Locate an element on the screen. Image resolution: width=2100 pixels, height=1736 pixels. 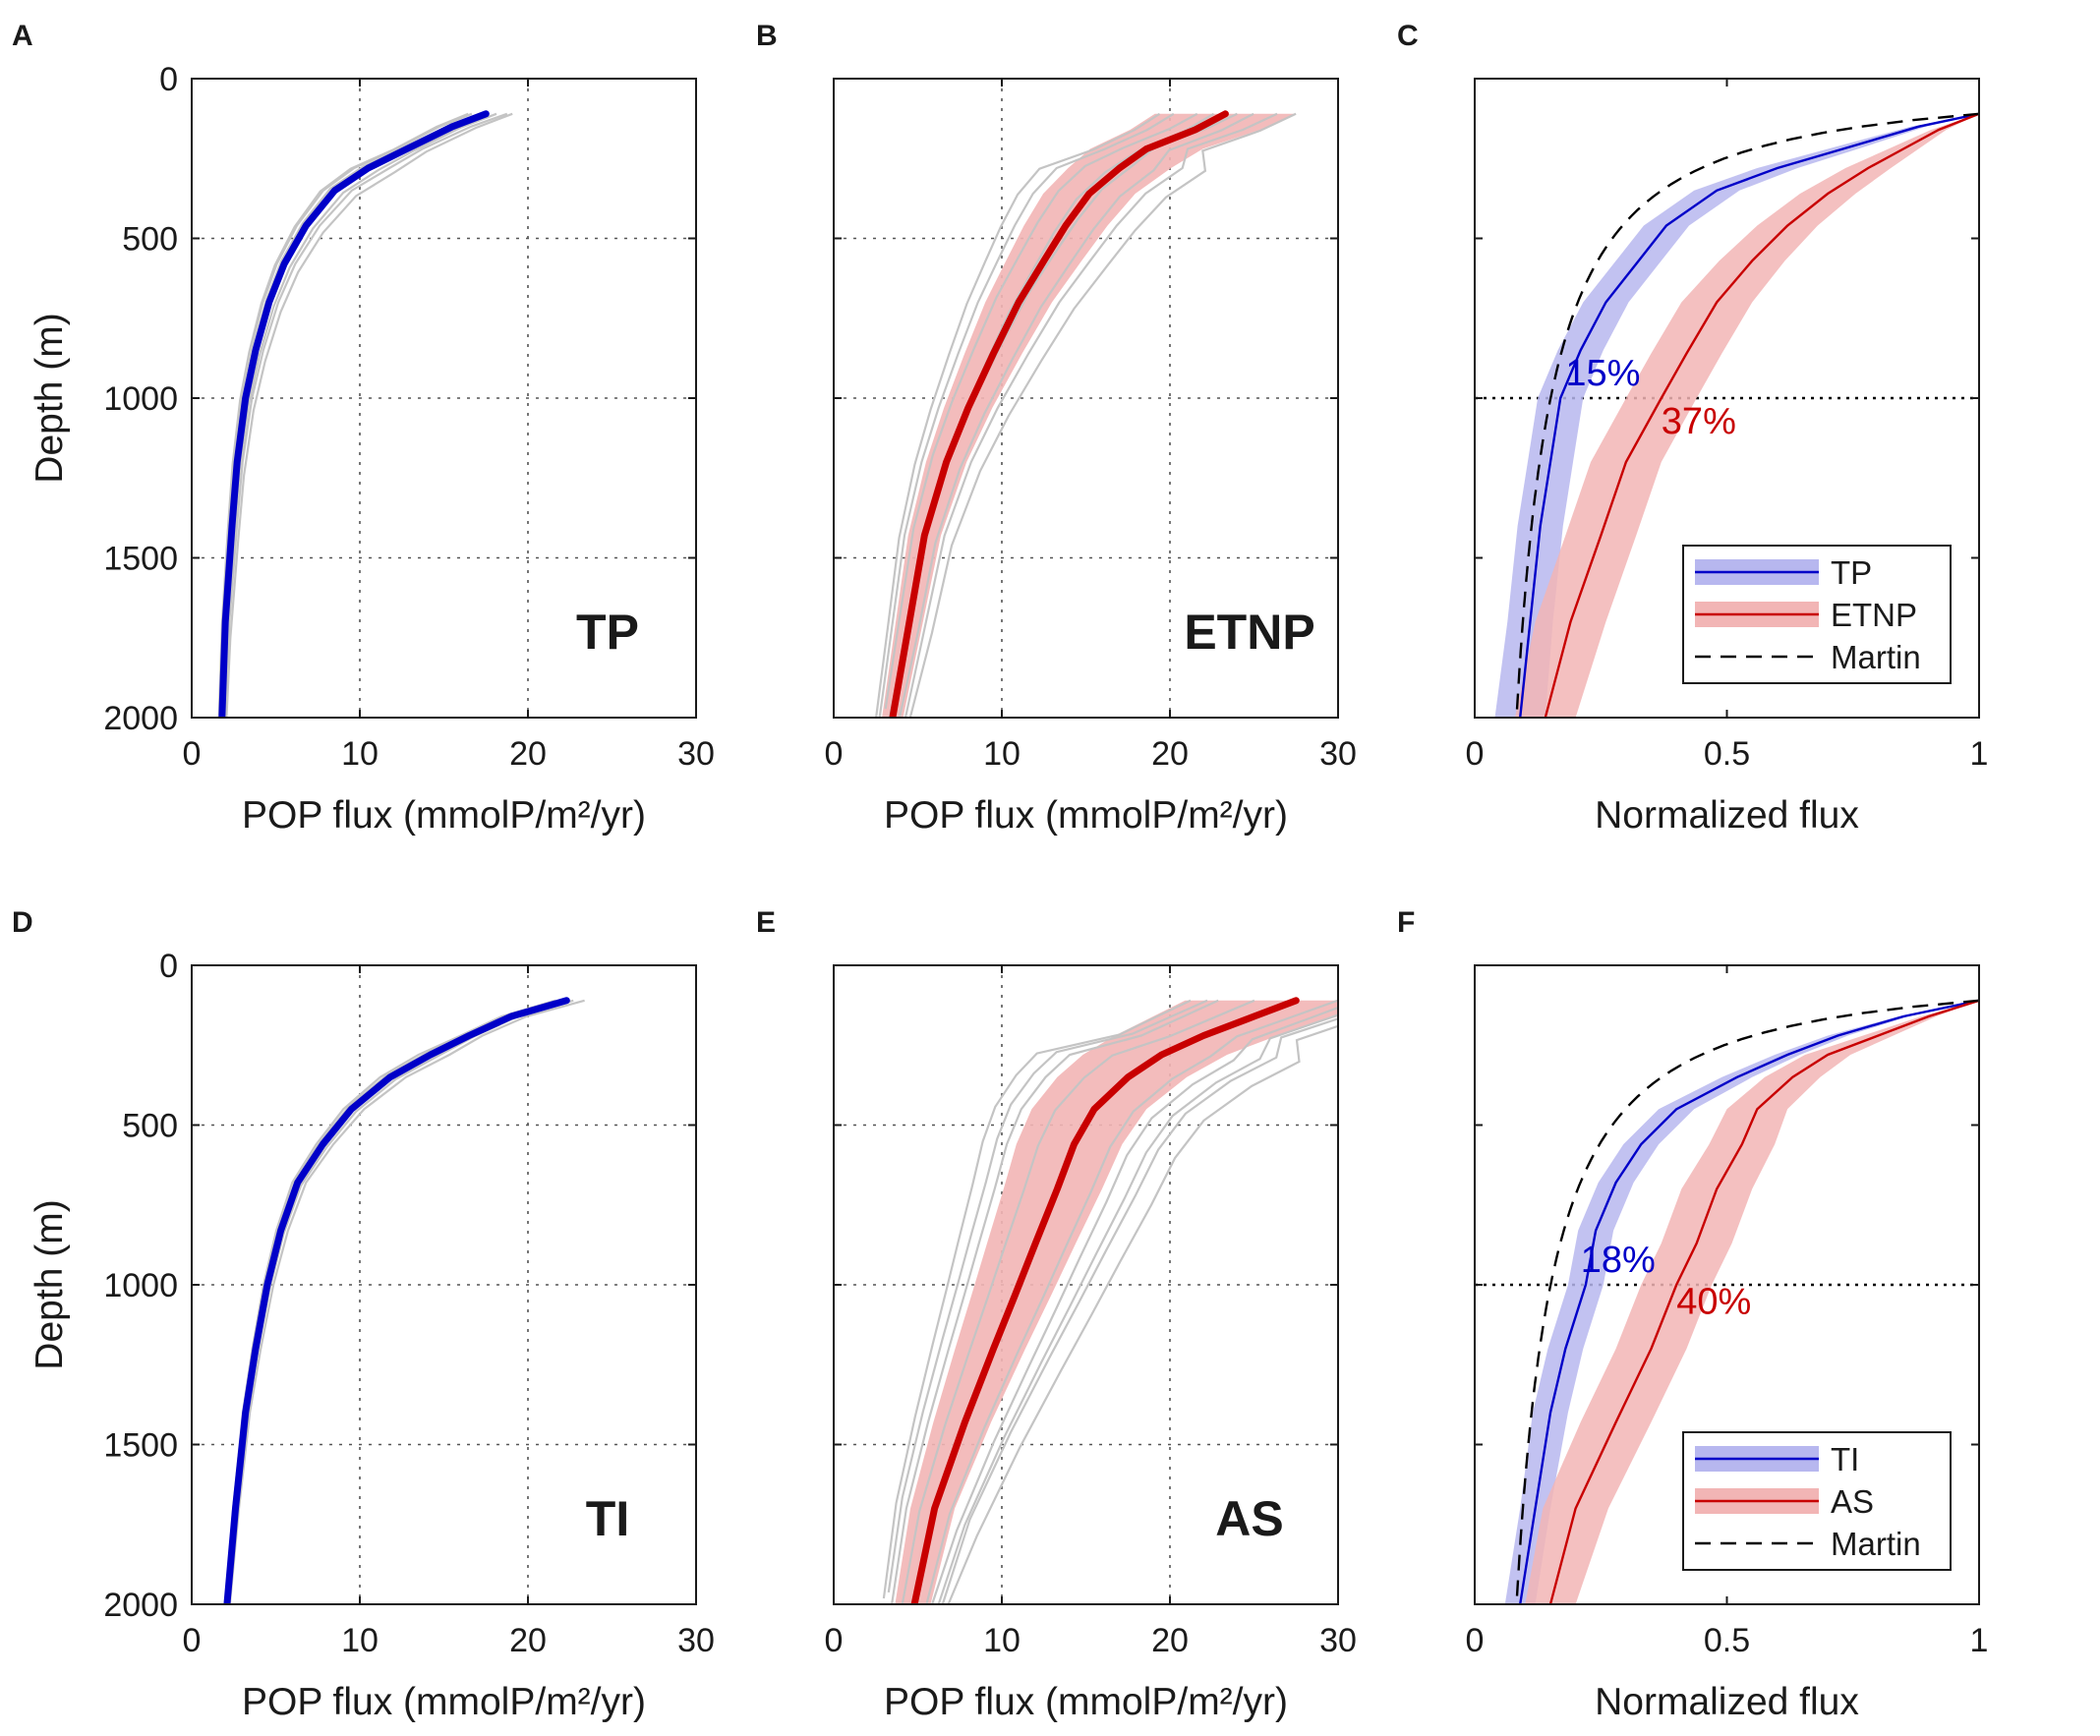
legend-label: AS is located at coordinates (1852, 1501).